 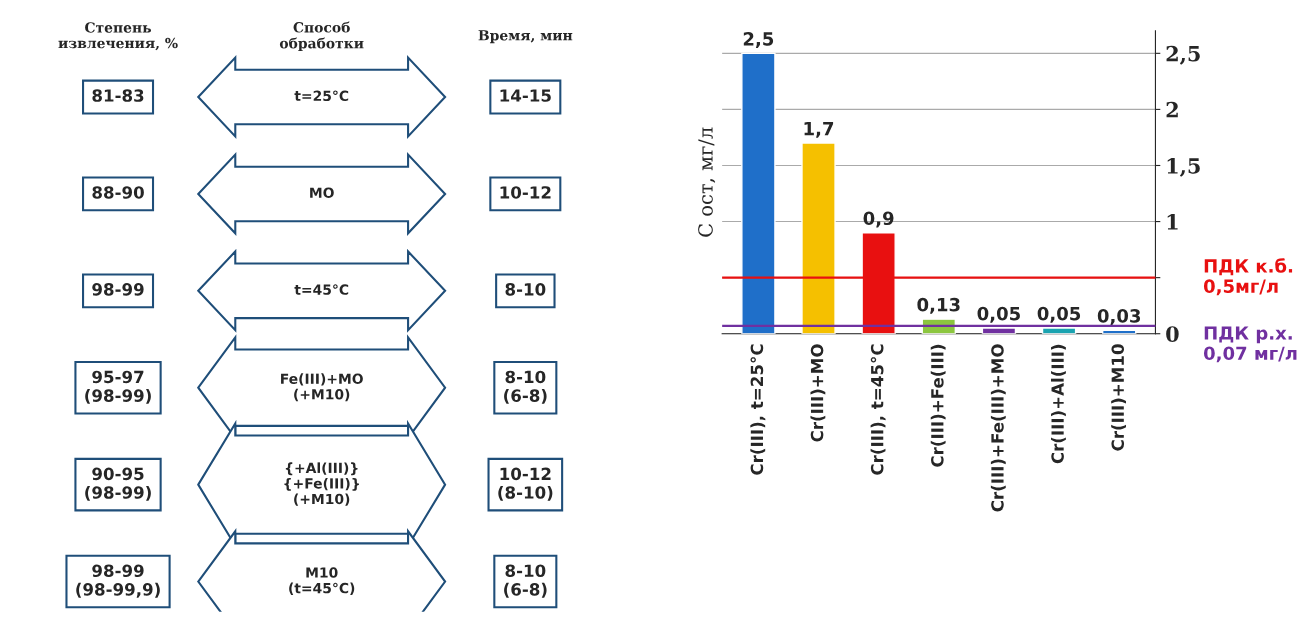 I want to click on x-tick-label: Cr(III)+Fe(III)+МО, so click(x=998, y=428).